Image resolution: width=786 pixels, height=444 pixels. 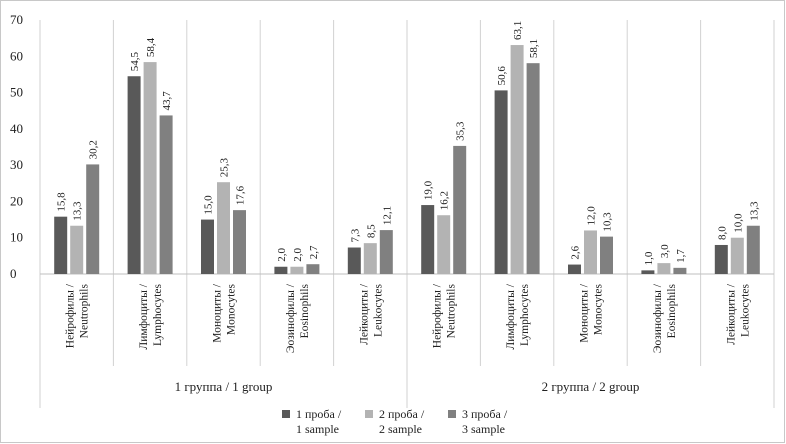 I want to click on y-tick-label: 70, so click(x=16, y=19).